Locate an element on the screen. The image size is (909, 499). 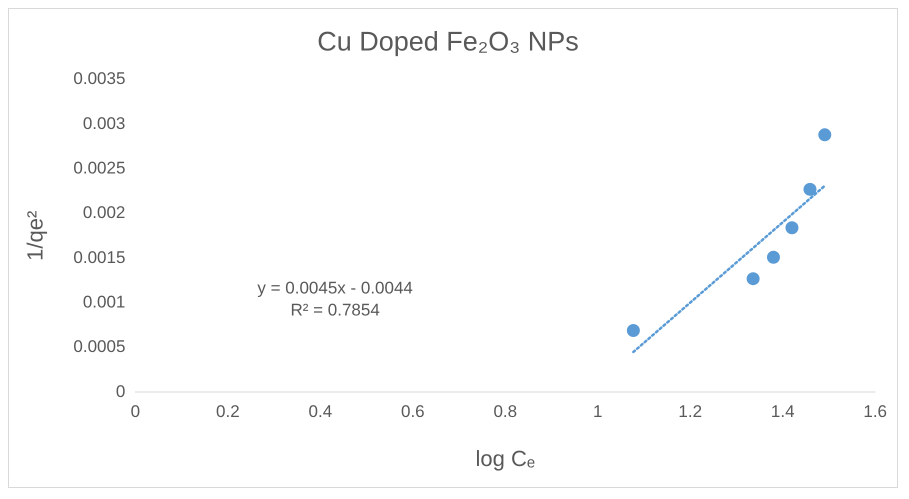
x-tick-label: 1.6 is located at coordinates (875, 412).